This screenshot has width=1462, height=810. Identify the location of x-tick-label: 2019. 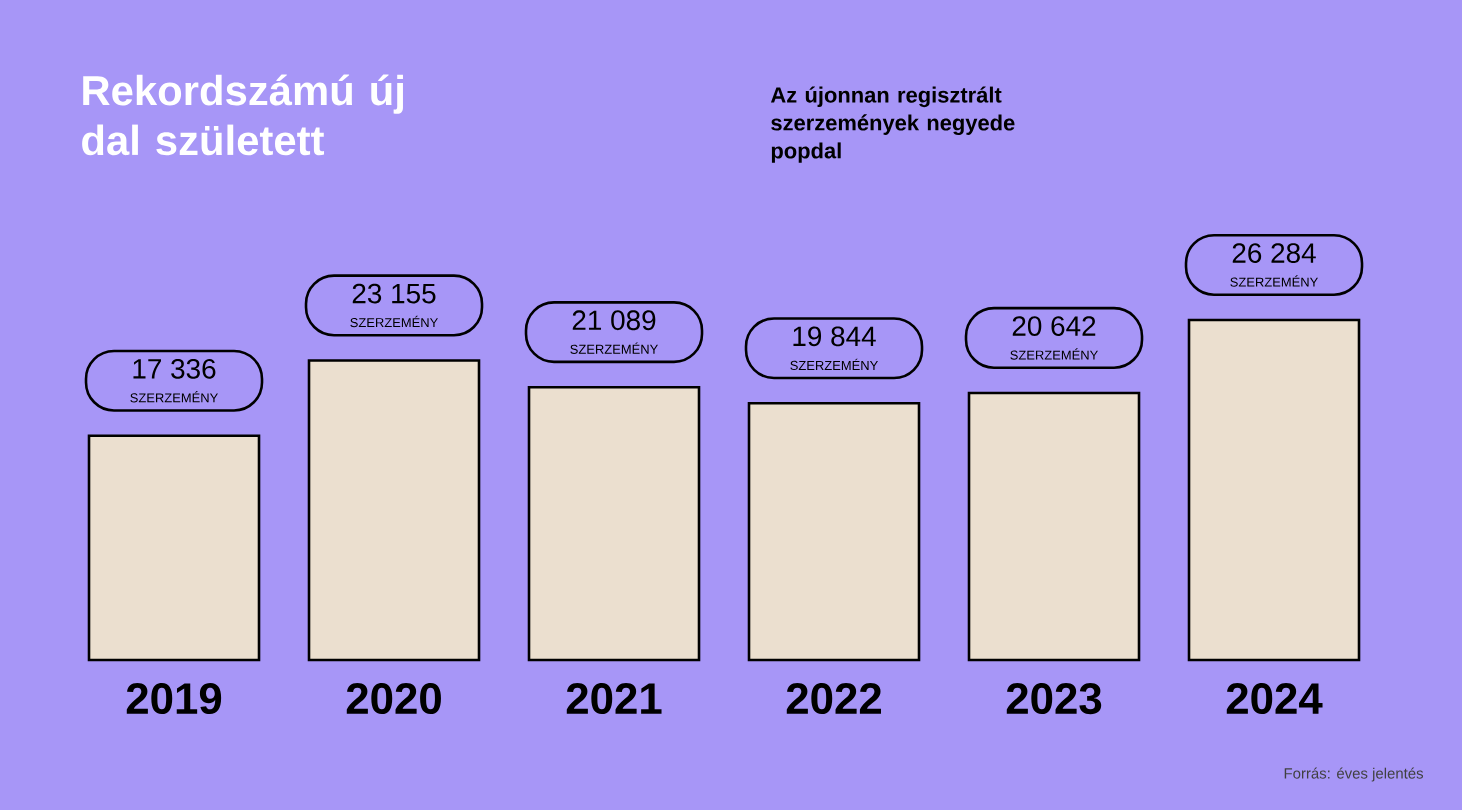
(174, 699).